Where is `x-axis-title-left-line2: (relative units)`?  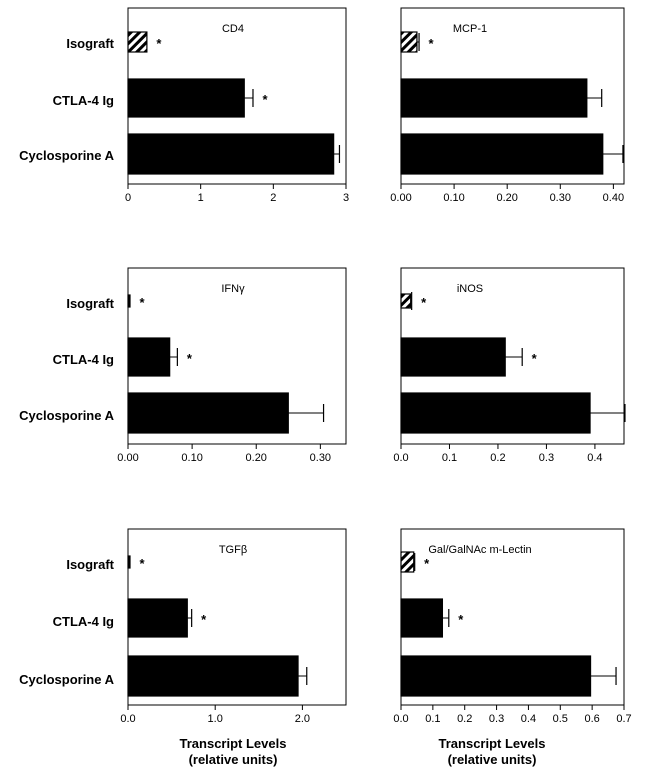
x-axis-title-left-line2: (relative units) is located at coordinates (233, 759).